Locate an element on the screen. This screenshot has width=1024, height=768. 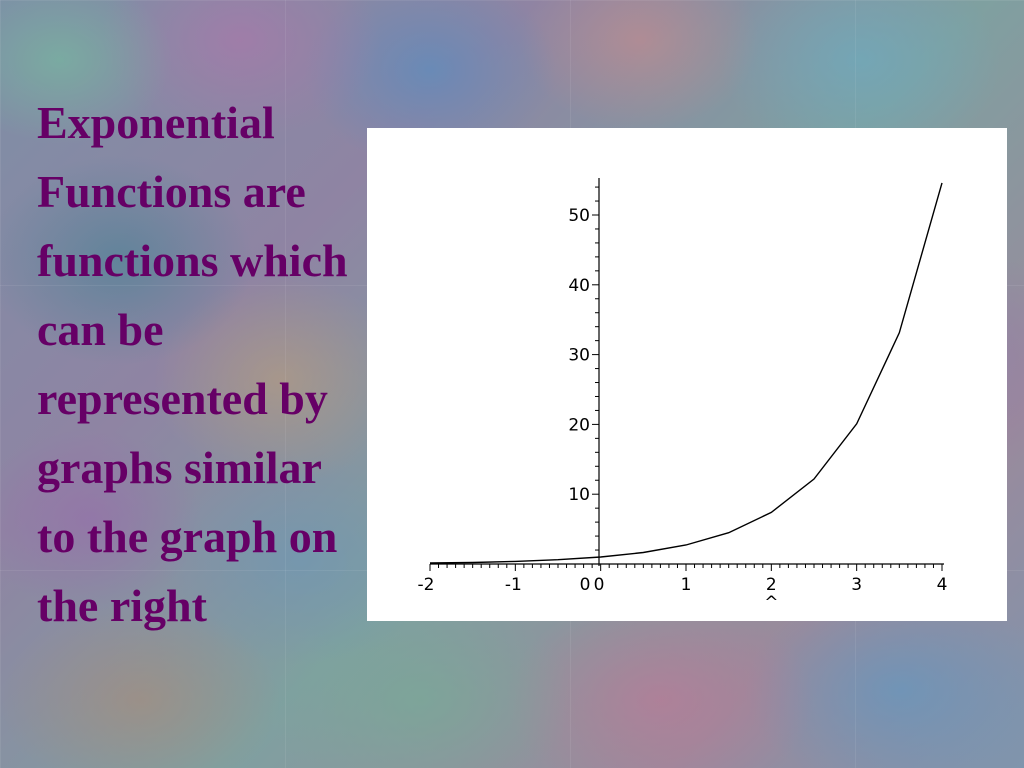
text-line: the right is located at coordinates (122, 605).